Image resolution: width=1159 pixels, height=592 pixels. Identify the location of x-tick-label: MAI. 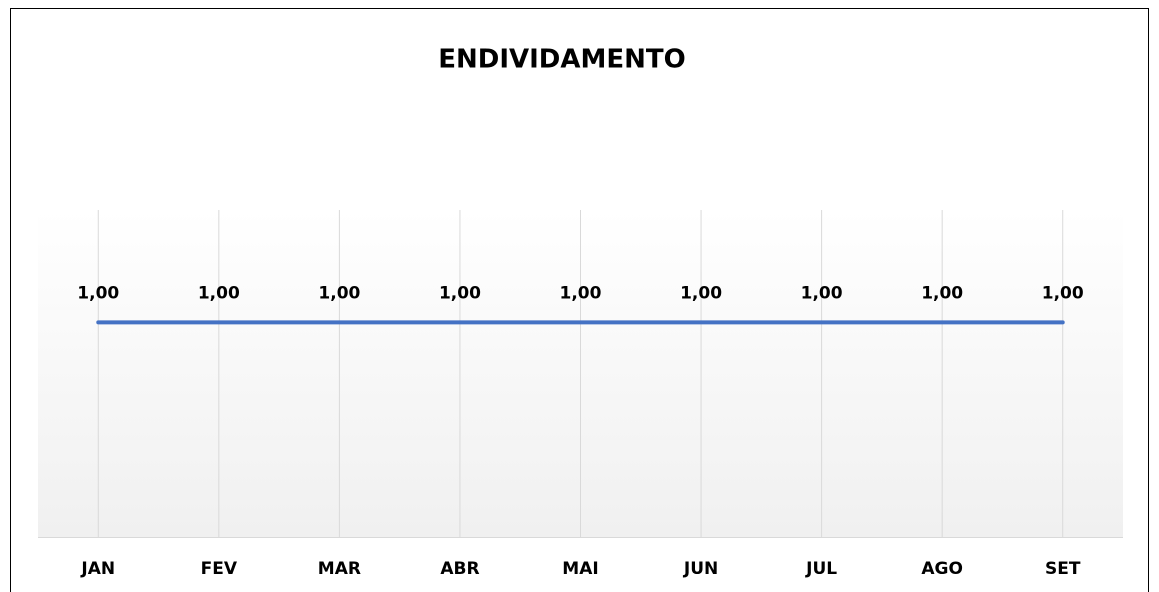
(580, 569).